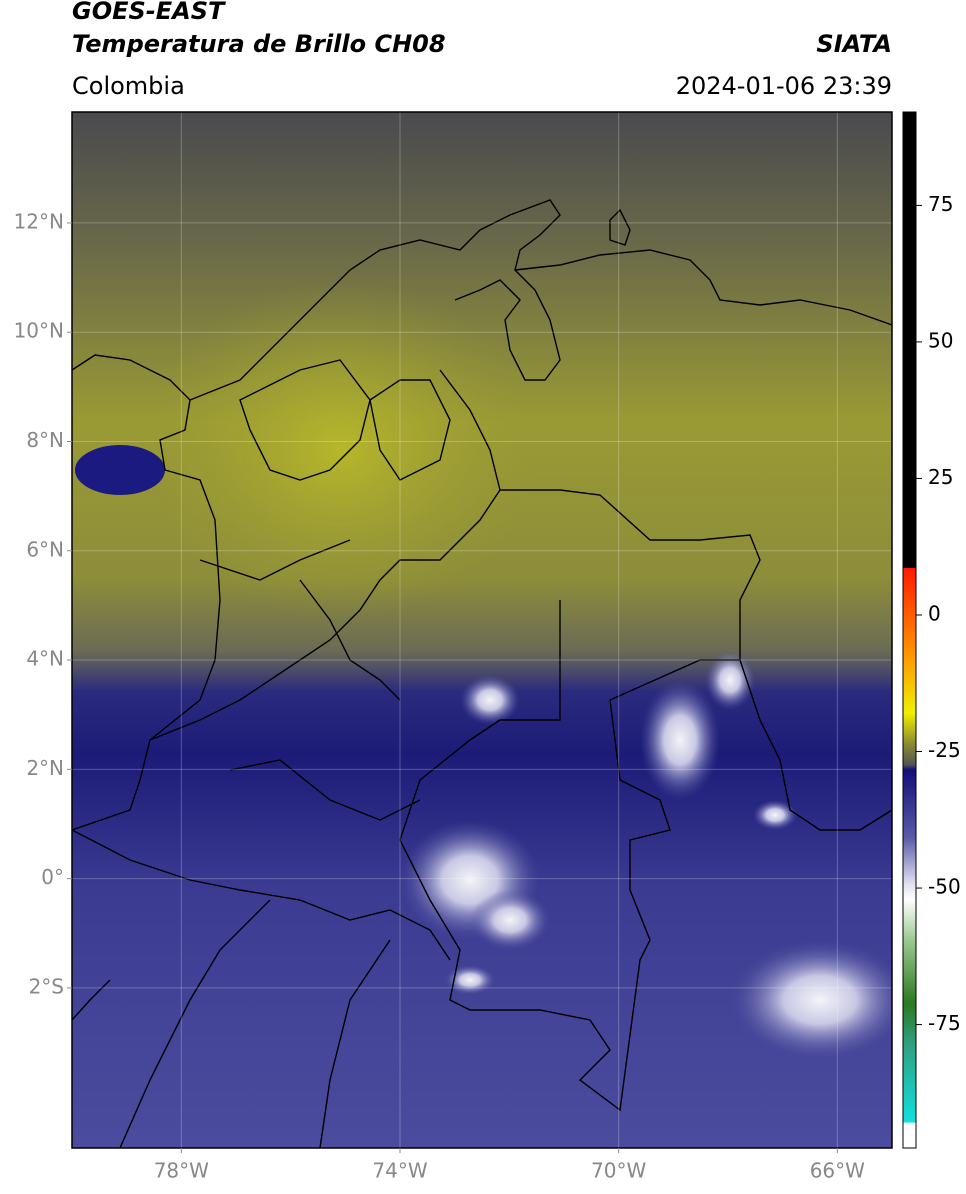 Image resolution: width=966 pixels, height=1194 pixels. I want to click on colorbar-tick-label: 25, so click(940, 477).